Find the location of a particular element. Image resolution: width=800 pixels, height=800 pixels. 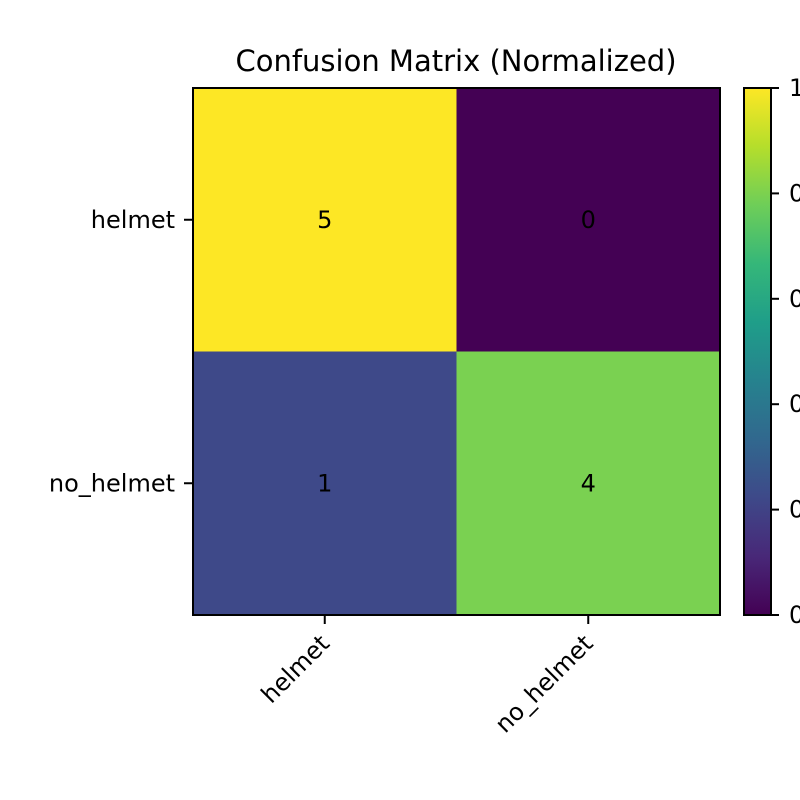

x-tick-label: helmet is located at coordinates (295, 668).